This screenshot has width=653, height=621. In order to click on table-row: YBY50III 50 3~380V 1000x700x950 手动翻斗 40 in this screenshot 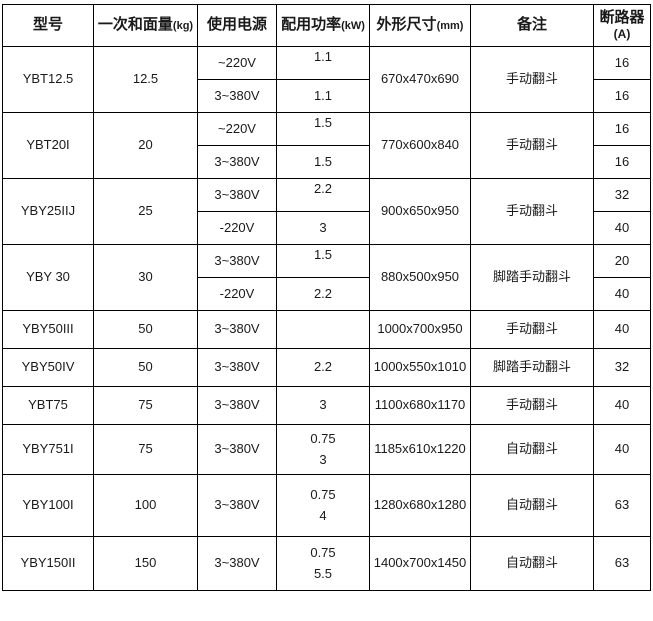, I will do `click(326, 329)`.